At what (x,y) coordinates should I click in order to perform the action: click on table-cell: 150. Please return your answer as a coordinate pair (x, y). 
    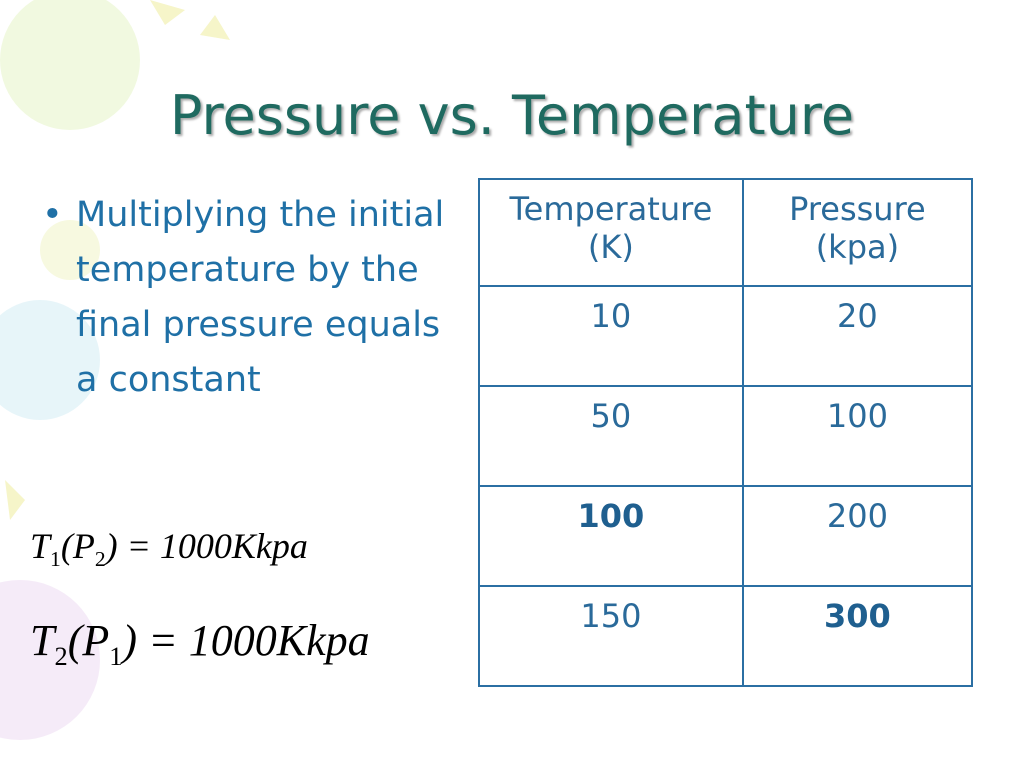
    Looking at the image, I should click on (611, 636).